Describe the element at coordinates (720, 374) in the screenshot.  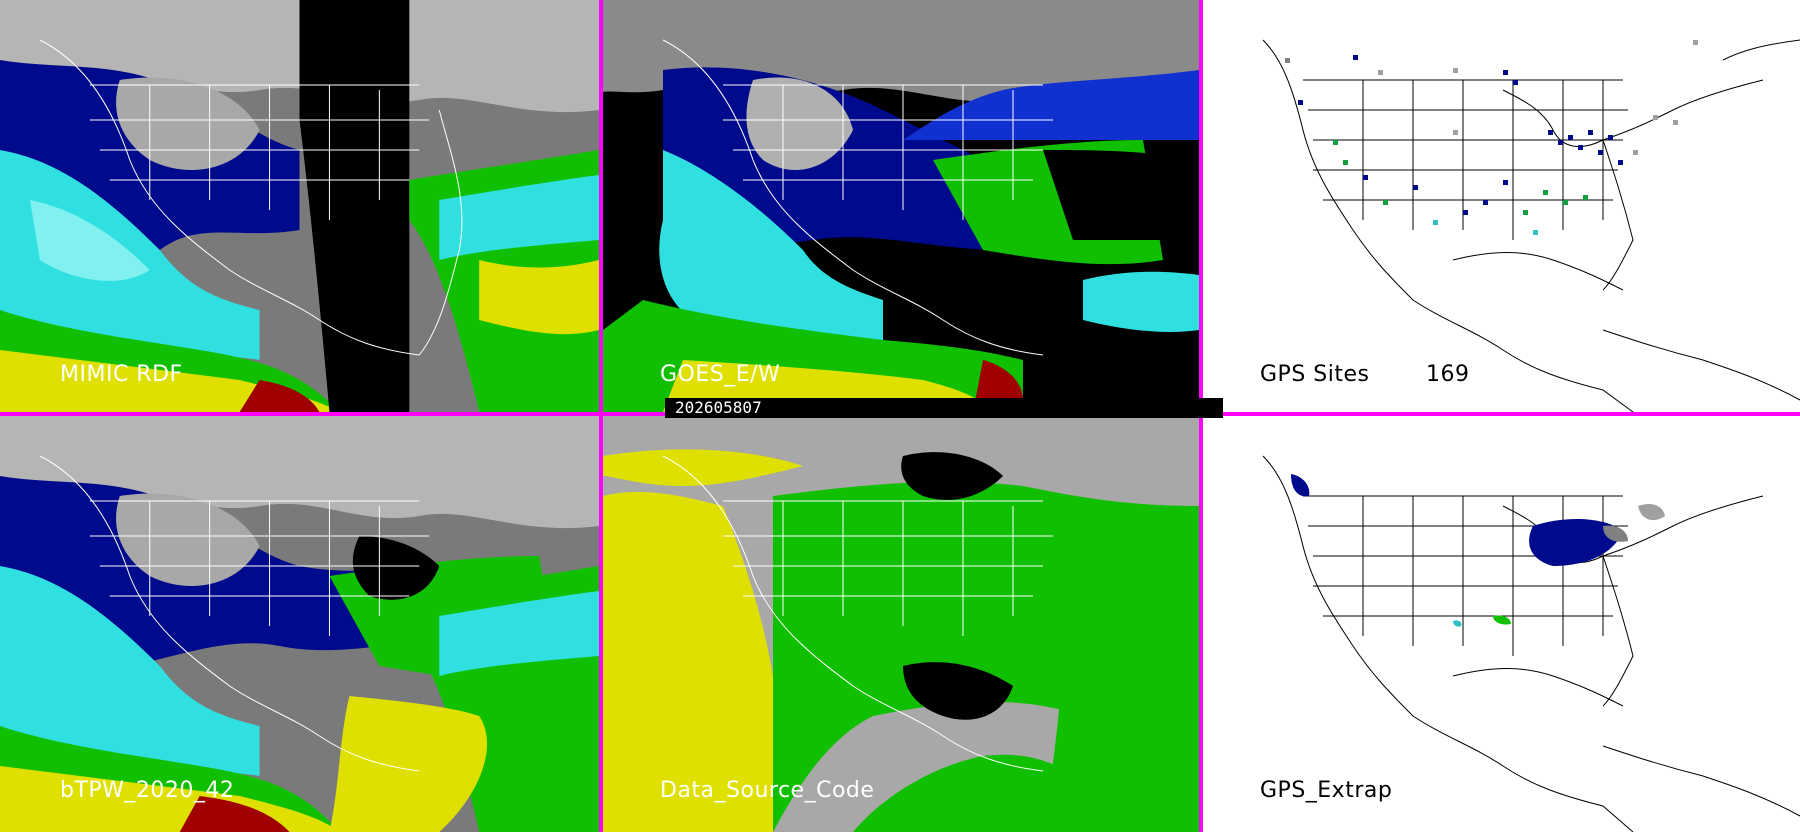
I see `panel-label: GOES_E/W` at that location.